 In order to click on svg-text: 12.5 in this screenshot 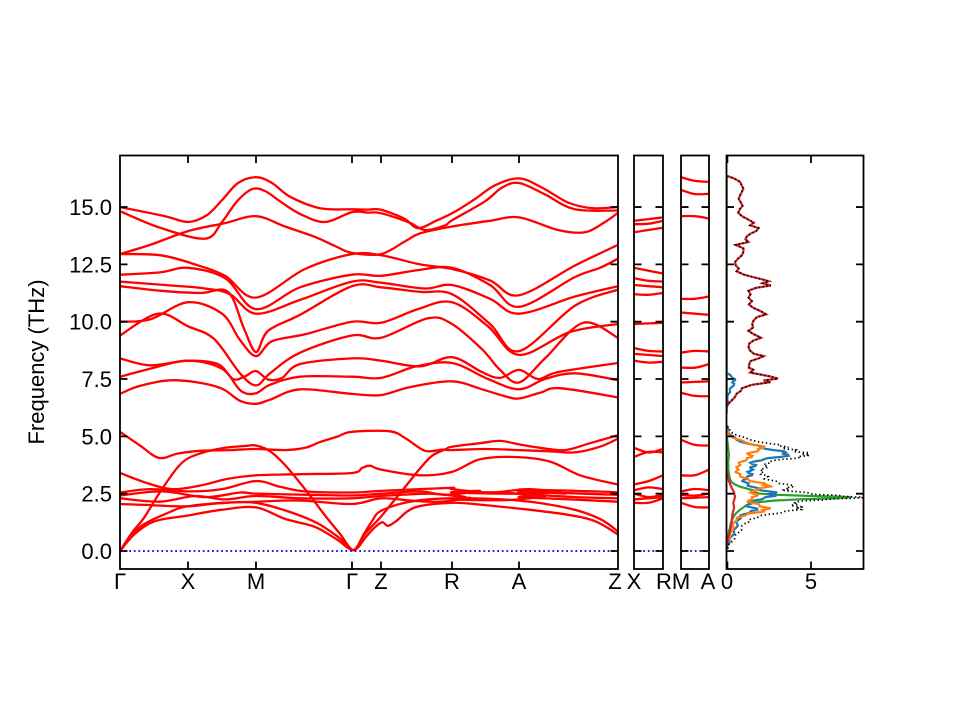, I will do `click(90, 264)`.